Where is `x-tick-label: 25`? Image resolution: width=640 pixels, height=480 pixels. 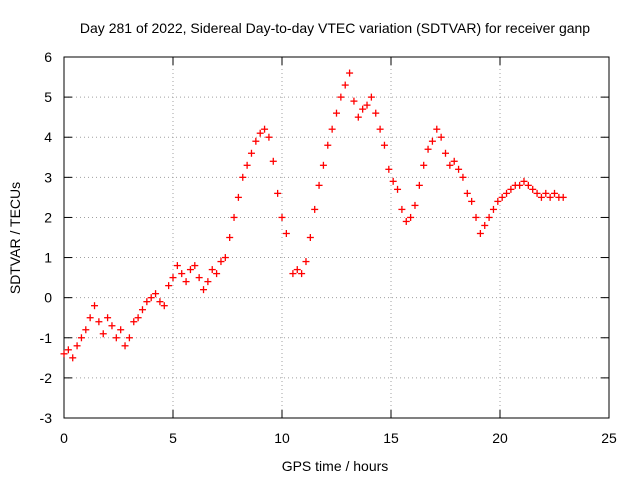 x-tick-label: 25 is located at coordinates (609, 438).